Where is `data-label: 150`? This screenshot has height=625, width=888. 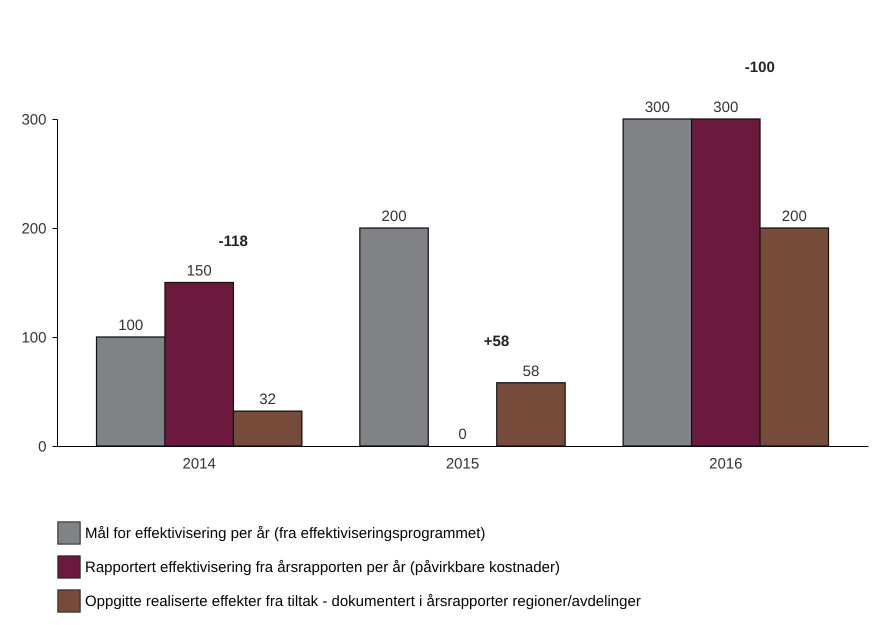 data-label: 150 is located at coordinates (199, 271).